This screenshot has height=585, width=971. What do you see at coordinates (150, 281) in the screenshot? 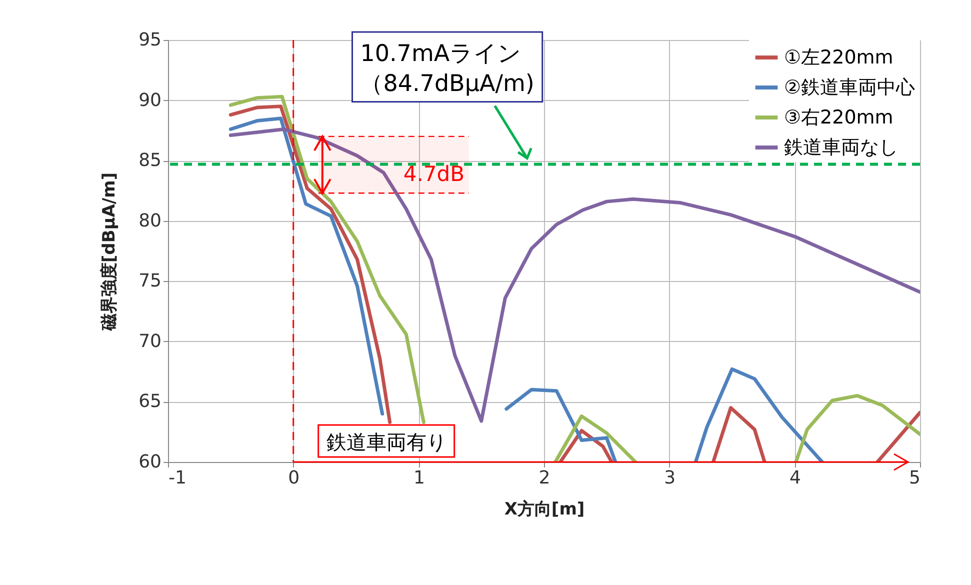
I see `y-tick-label: 75` at bounding box center [150, 281].